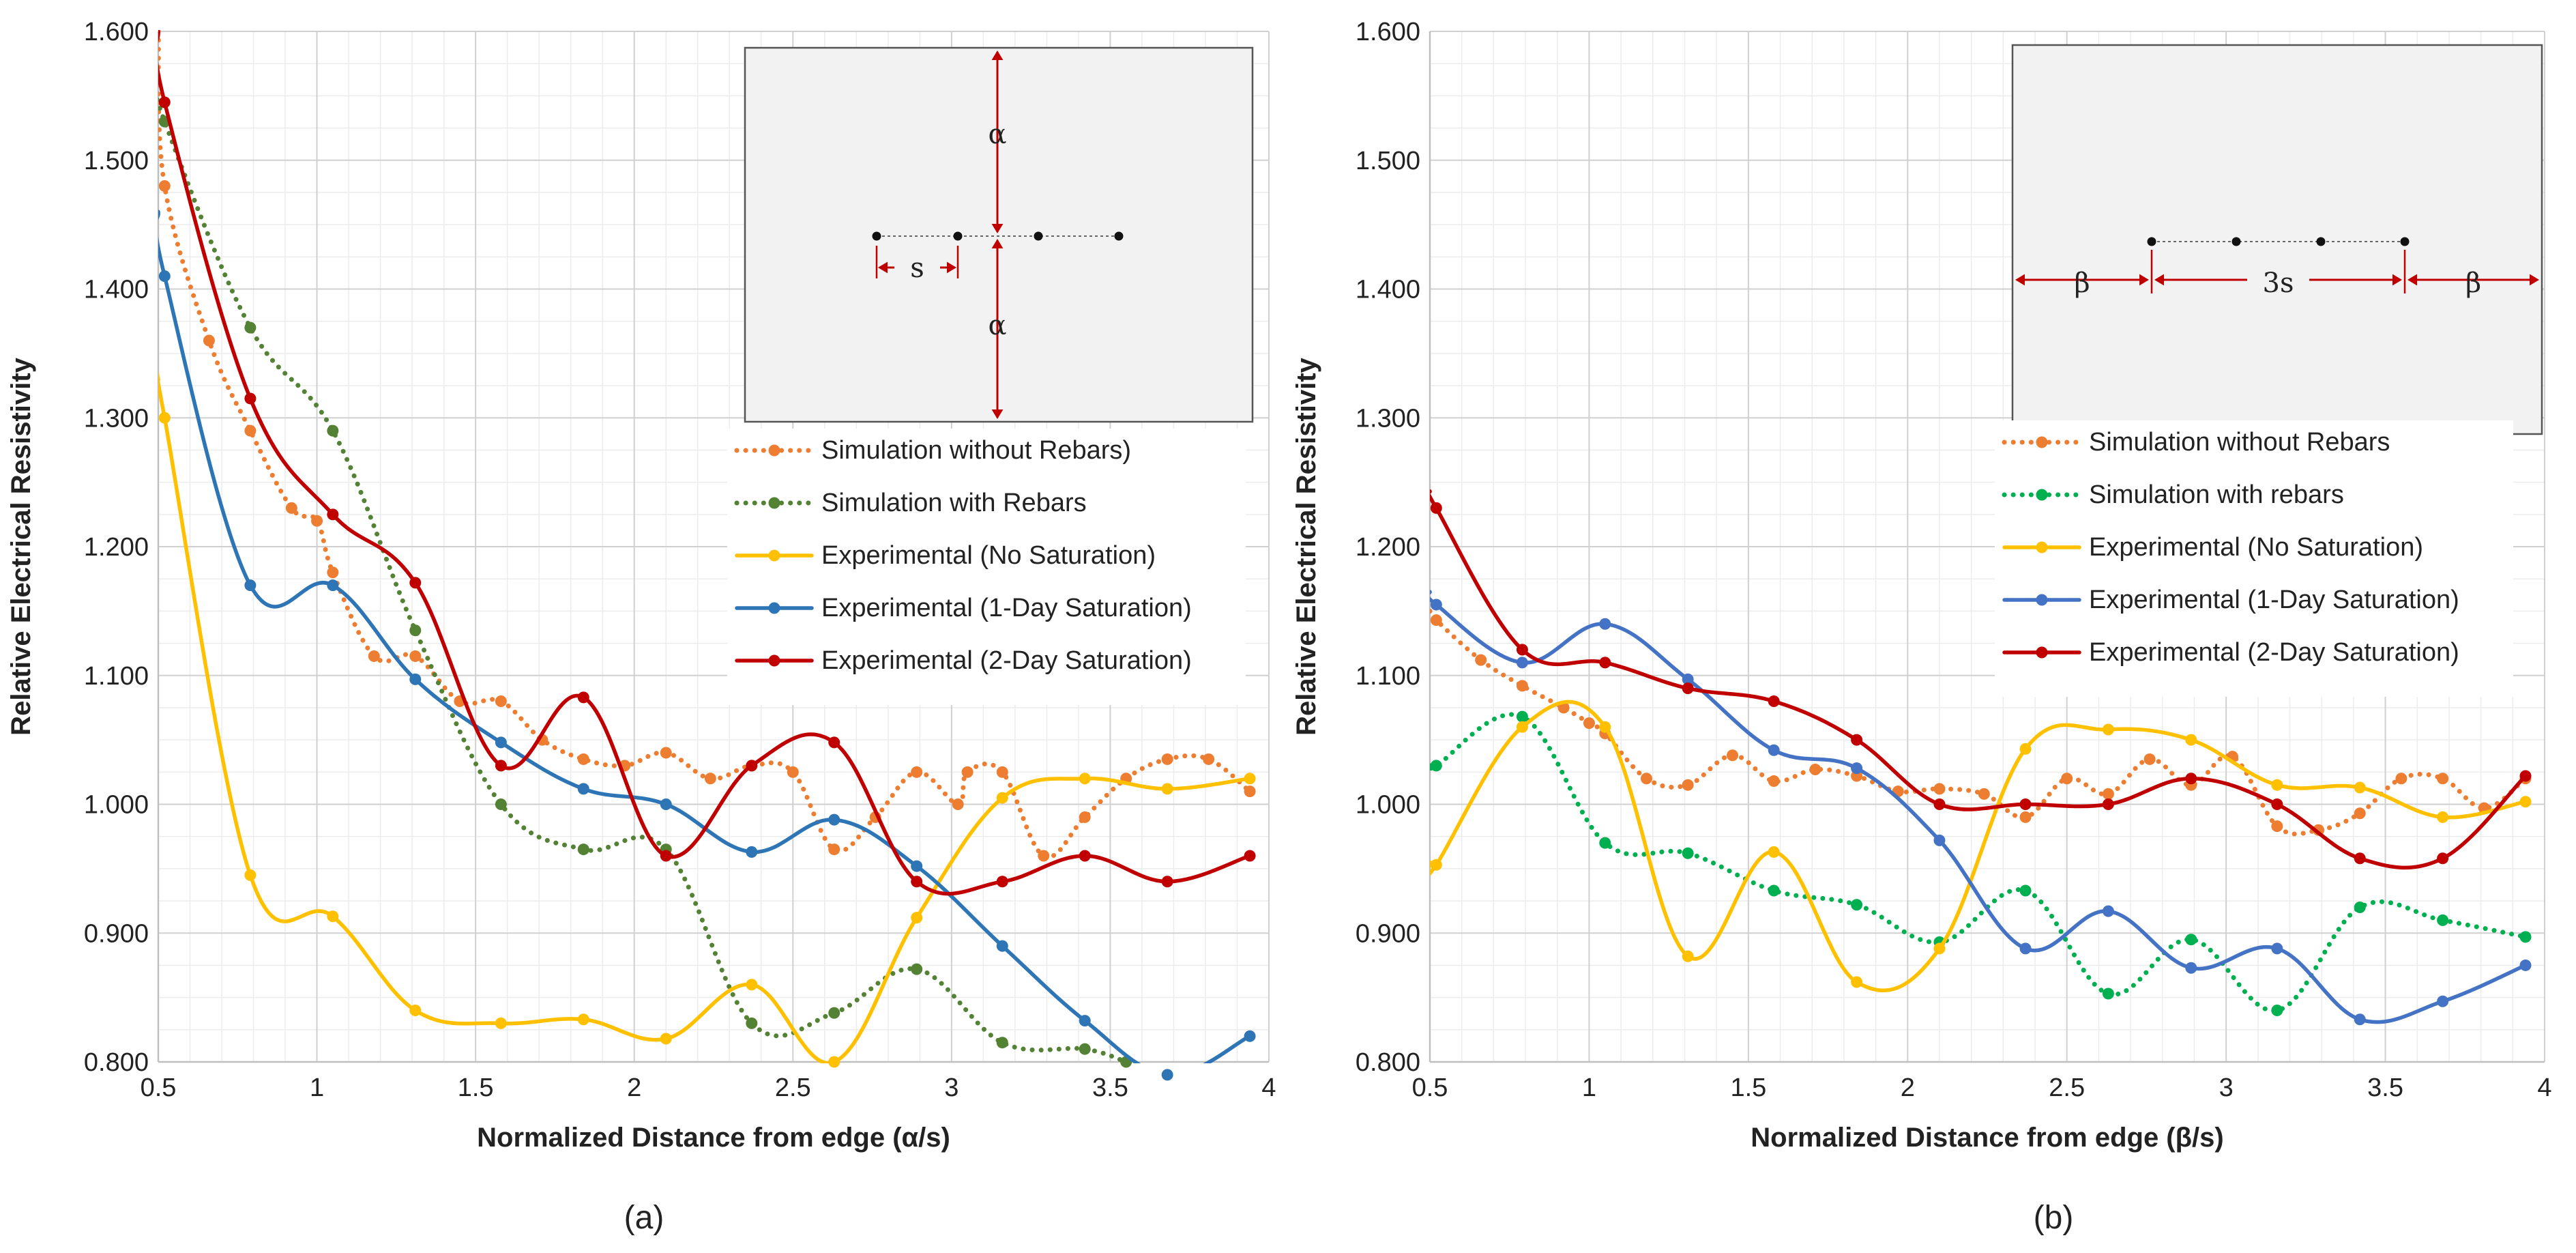 The width and height of the screenshot is (2576, 1253). What do you see at coordinates (917, 268) in the screenshot?
I see `spacing-label: s` at bounding box center [917, 268].